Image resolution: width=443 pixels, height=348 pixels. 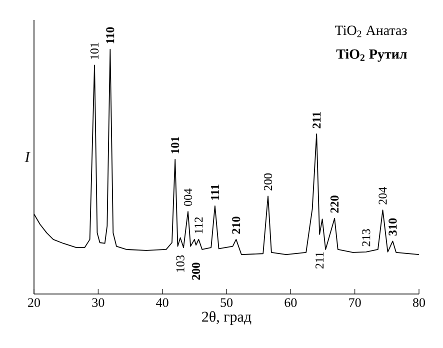 What do you see at coordinates (226, 302) in the screenshot?
I see `x-tick-label: 50` at bounding box center [226, 302].